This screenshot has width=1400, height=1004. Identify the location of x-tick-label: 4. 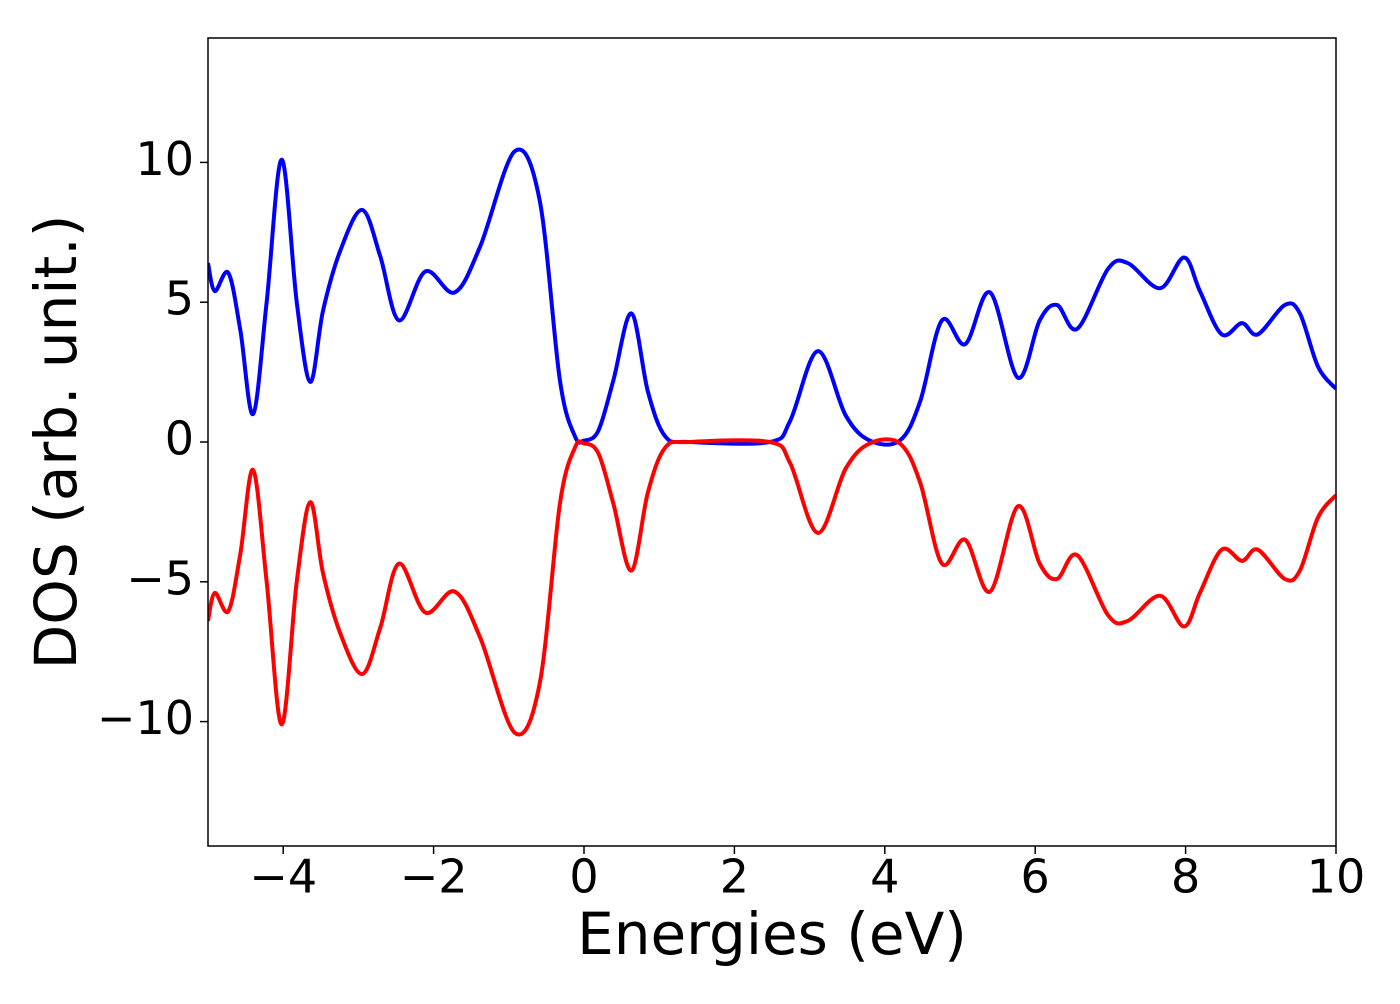
(884, 877).